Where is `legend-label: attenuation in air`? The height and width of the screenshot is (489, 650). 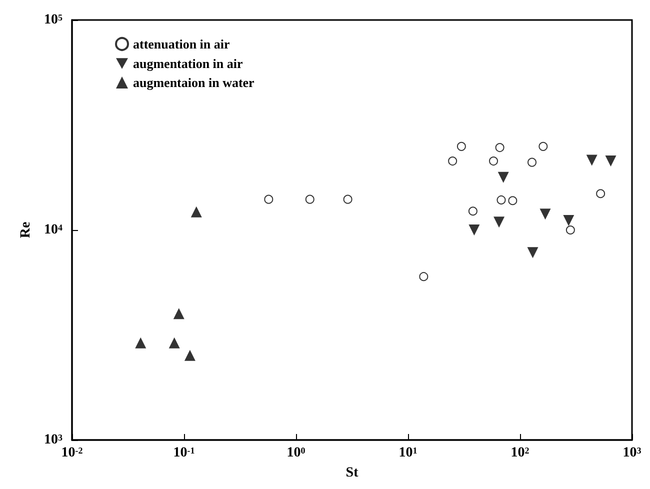
legend-label: attenuation in air is located at coordinates (181, 44).